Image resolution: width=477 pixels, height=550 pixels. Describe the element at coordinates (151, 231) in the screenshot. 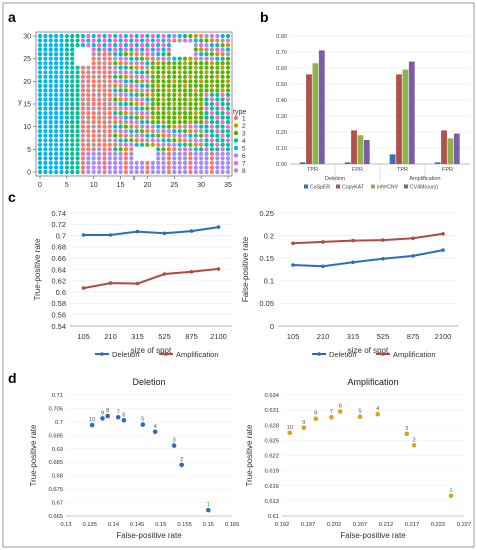

I see `series-line` at that location.